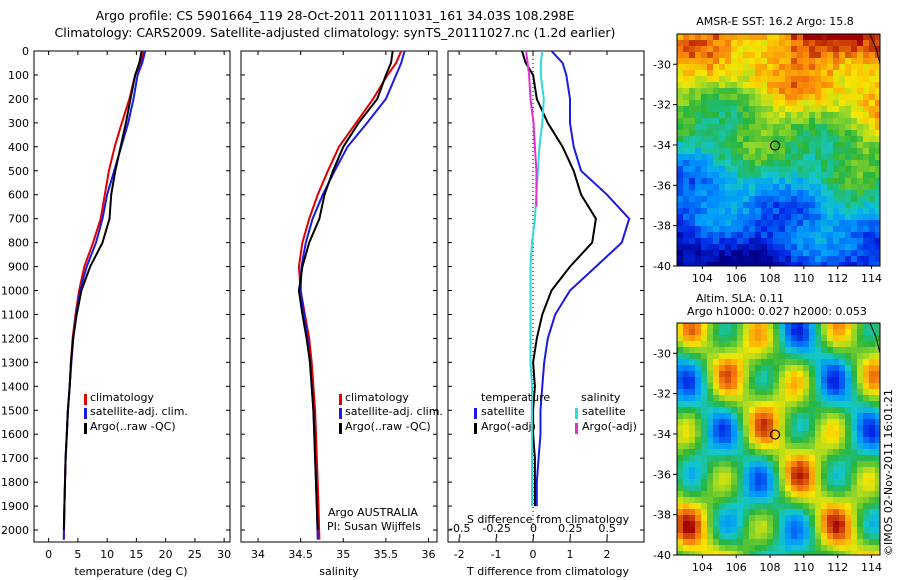 The image size is (900, 580). What do you see at coordinates (428, 554) in the screenshot?
I see `sal-xtick-label: 36` at bounding box center [428, 554].